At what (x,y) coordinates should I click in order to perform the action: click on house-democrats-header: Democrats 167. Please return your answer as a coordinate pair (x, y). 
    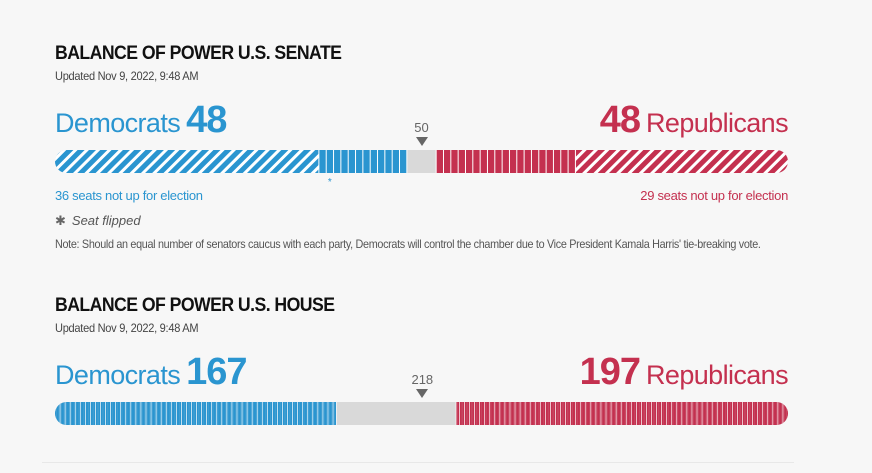
    Looking at the image, I should click on (151, 372).